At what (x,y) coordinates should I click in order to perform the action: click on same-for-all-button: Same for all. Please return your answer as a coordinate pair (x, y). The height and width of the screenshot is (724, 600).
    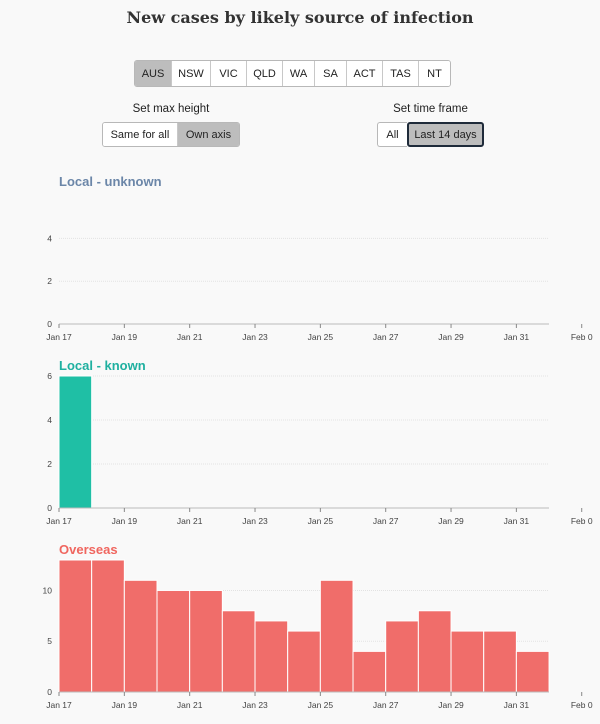
    Looking at the image, I should click on (140, 134).